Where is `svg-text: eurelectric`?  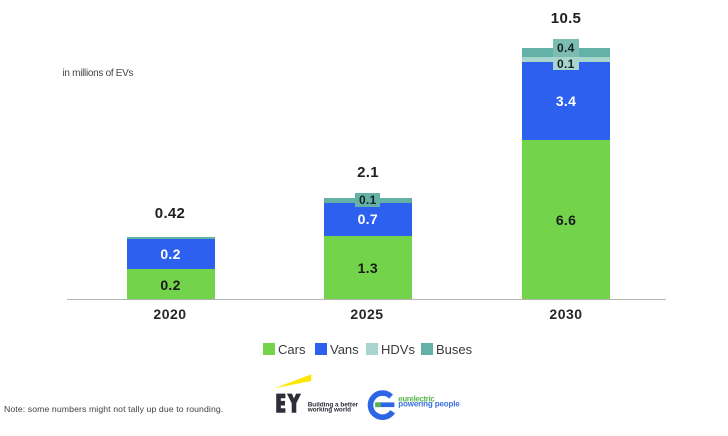
svg-text: eurelectric is located at coordinates (416, 399).